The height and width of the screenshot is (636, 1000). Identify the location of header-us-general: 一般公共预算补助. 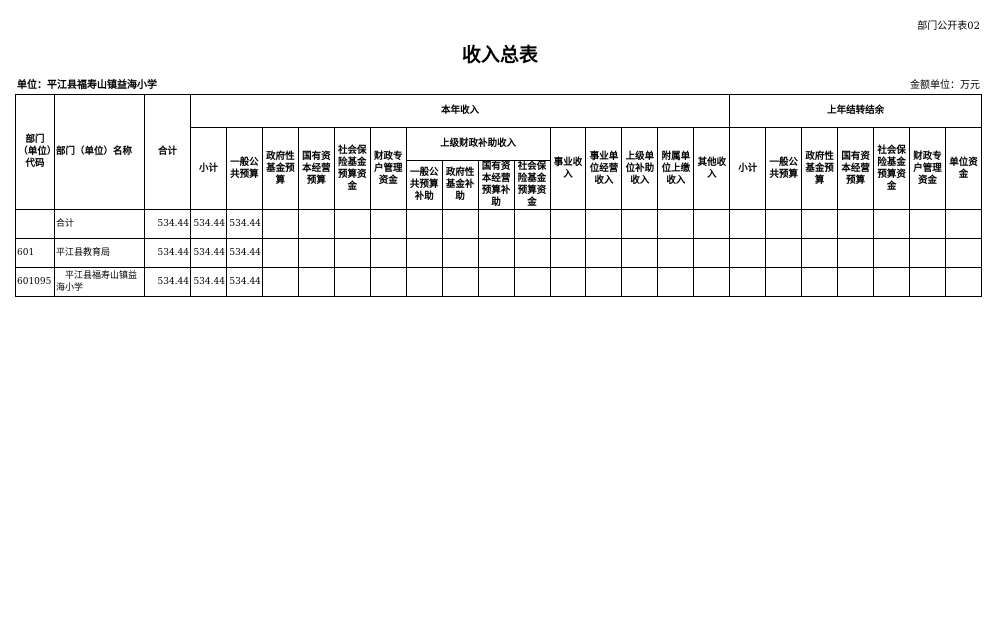
(424, 185).